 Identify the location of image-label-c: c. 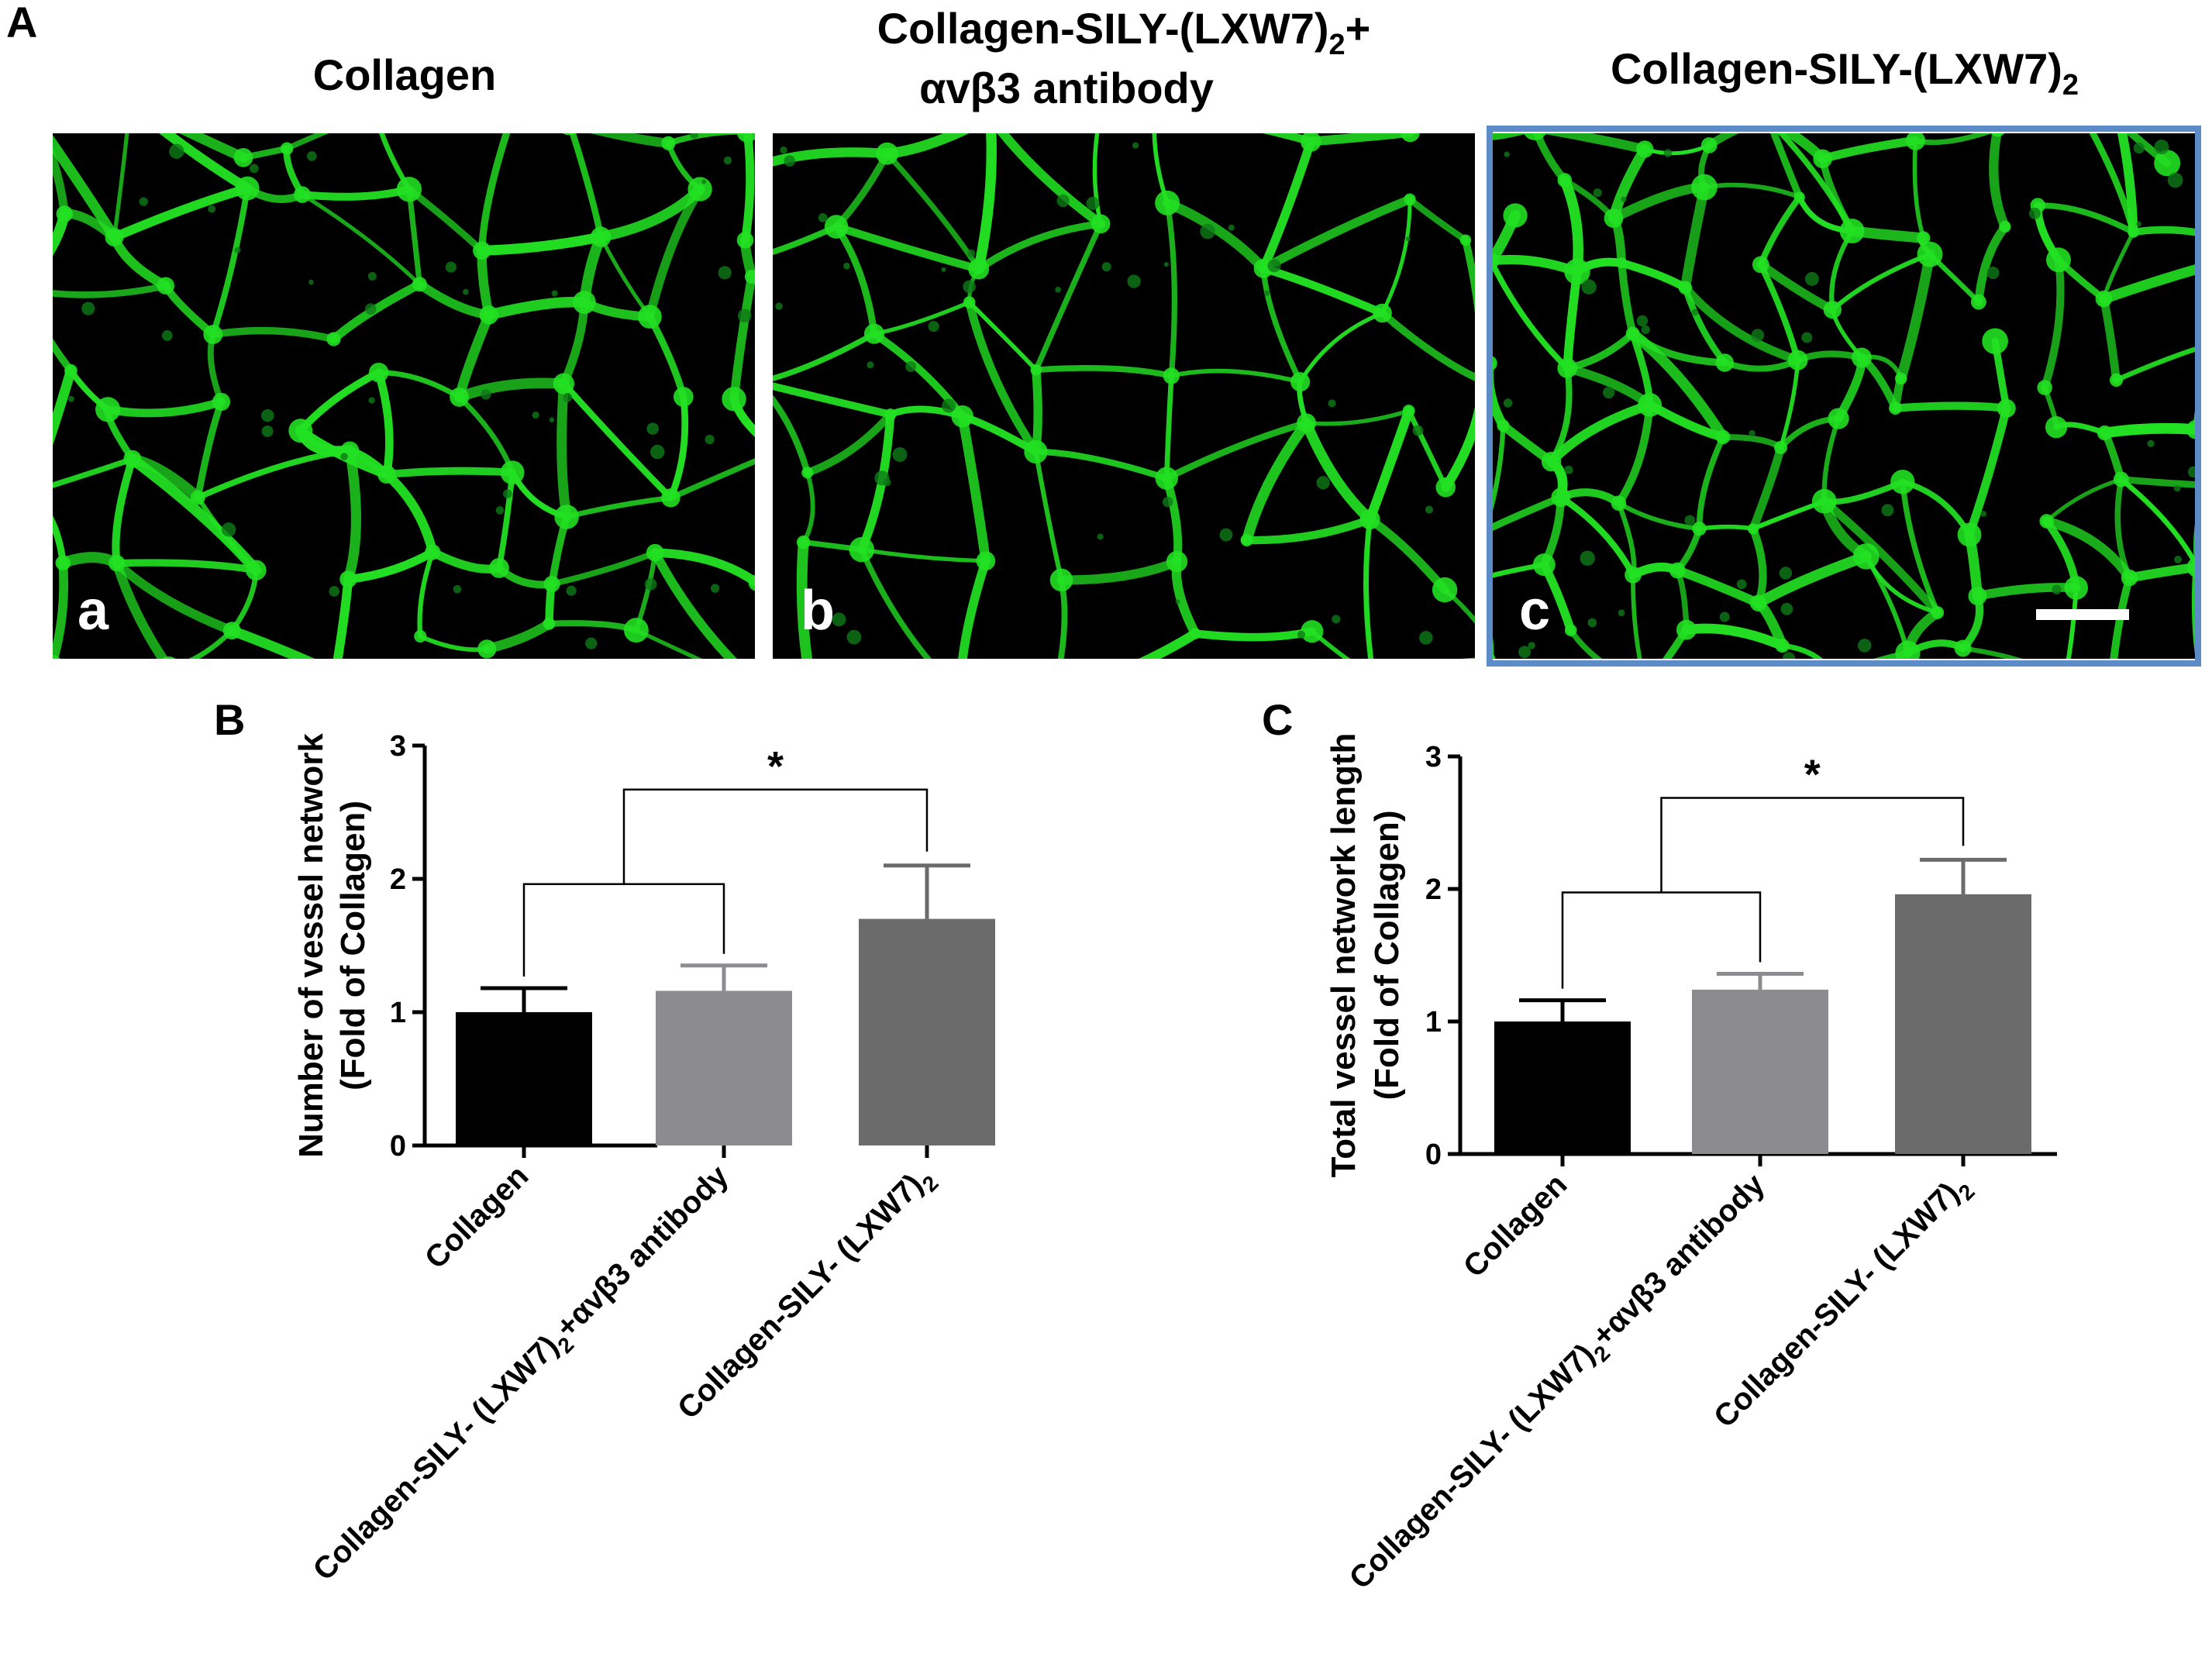
(1535, 611).